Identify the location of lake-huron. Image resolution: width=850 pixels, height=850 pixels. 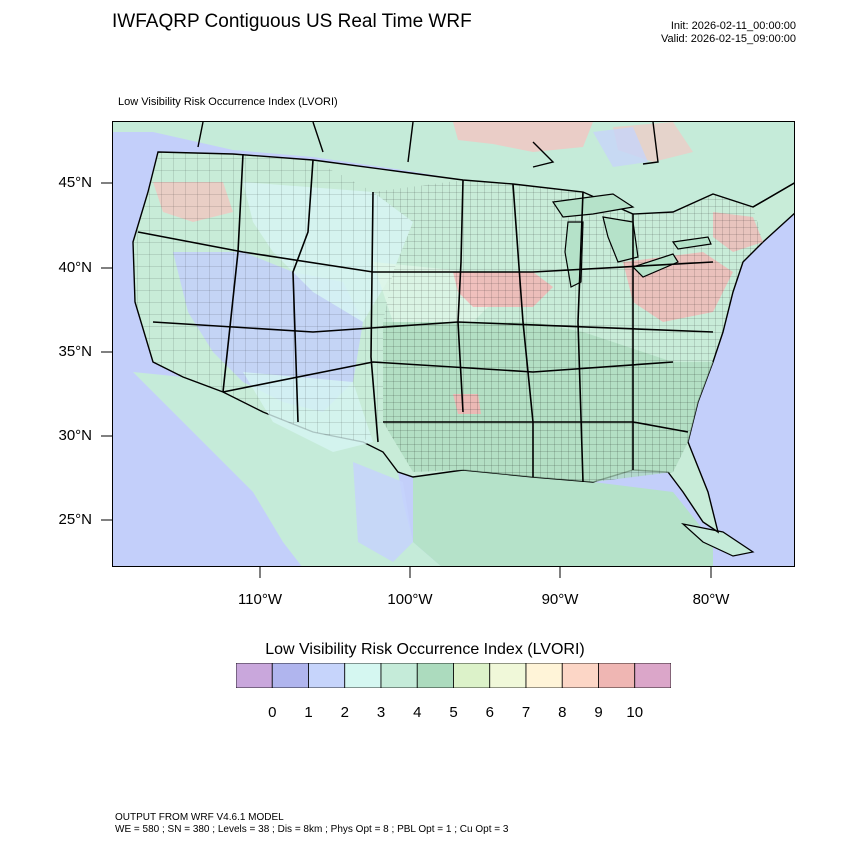
(620, 239).